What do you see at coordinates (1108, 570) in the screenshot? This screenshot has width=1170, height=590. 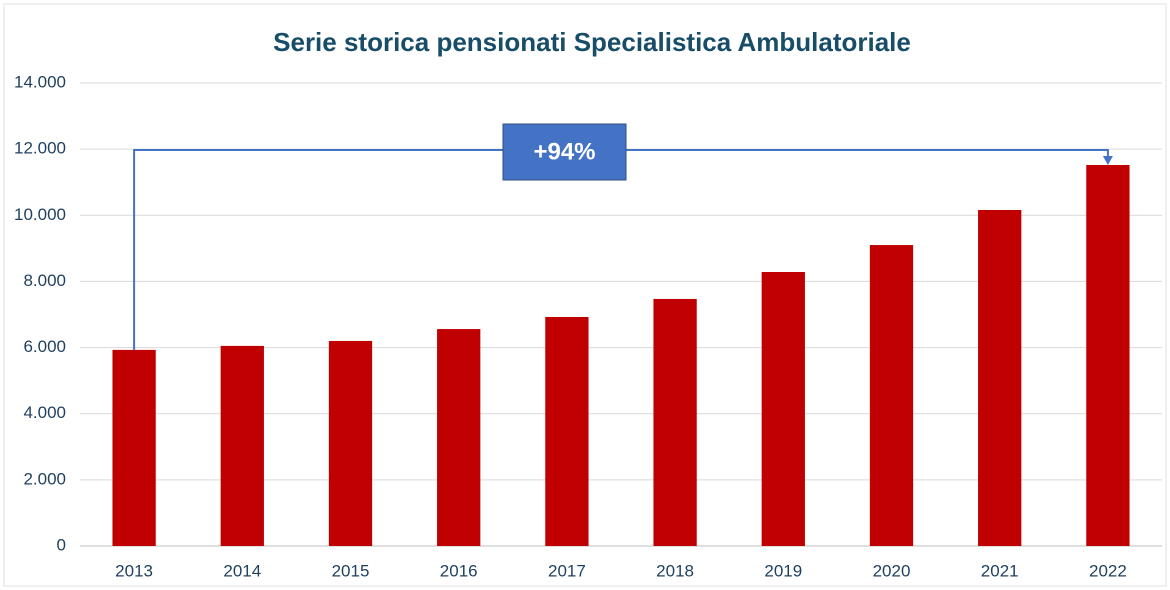 I see `x-tick-label: 2022` at bounding box center [1108, 570].